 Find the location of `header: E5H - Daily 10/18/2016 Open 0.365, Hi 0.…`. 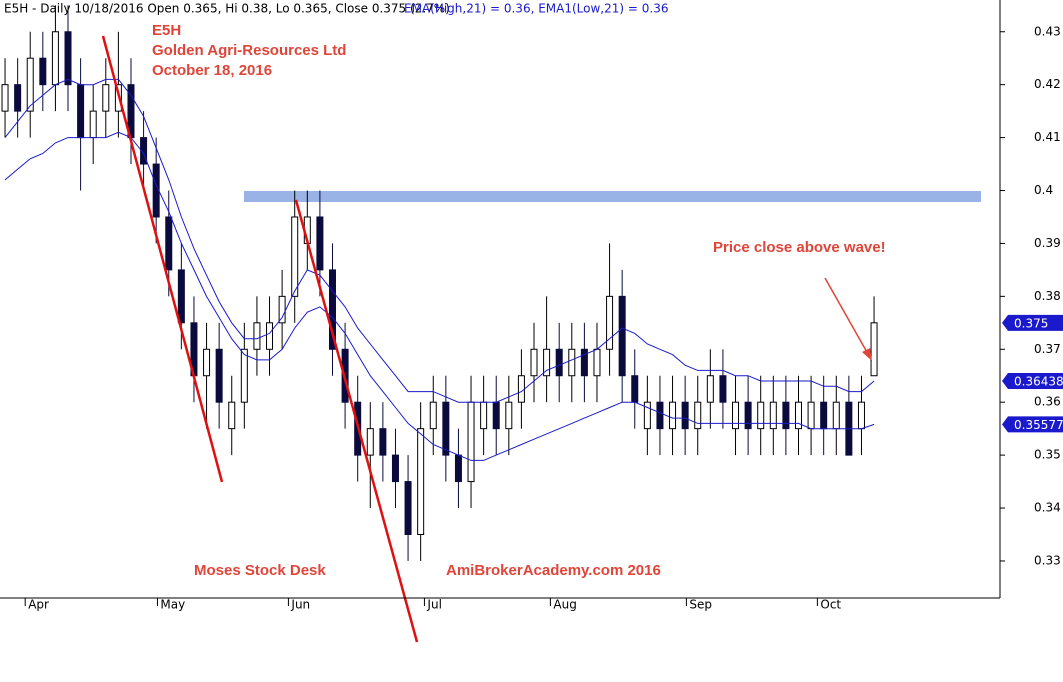

header: E5H - Daily 10/18/2016 Open 0.365, Hi 0.… is located at coordinates (227, 9).